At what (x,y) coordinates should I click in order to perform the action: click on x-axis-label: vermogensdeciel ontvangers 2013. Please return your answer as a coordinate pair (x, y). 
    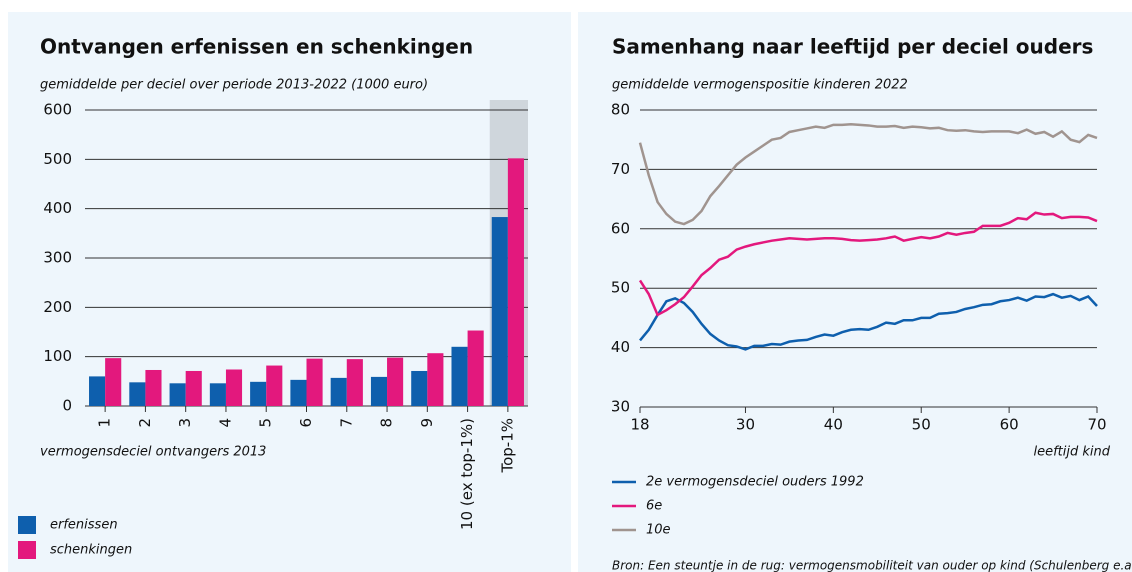
    Looking at the image, I should click on (153, 452).